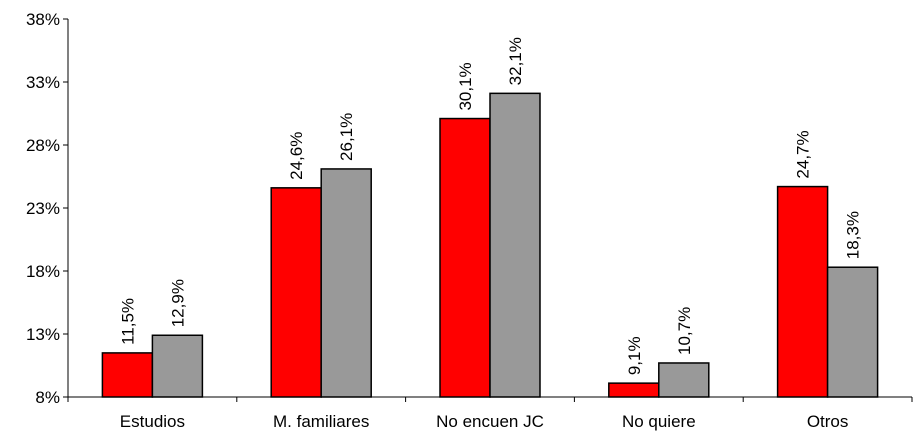 The width and height of the screenshot is (917, 434). What do you see at coordinates (515, 61) in the screenshot?
I see `data-label: 32,1%` at bounding box center [515, 61].